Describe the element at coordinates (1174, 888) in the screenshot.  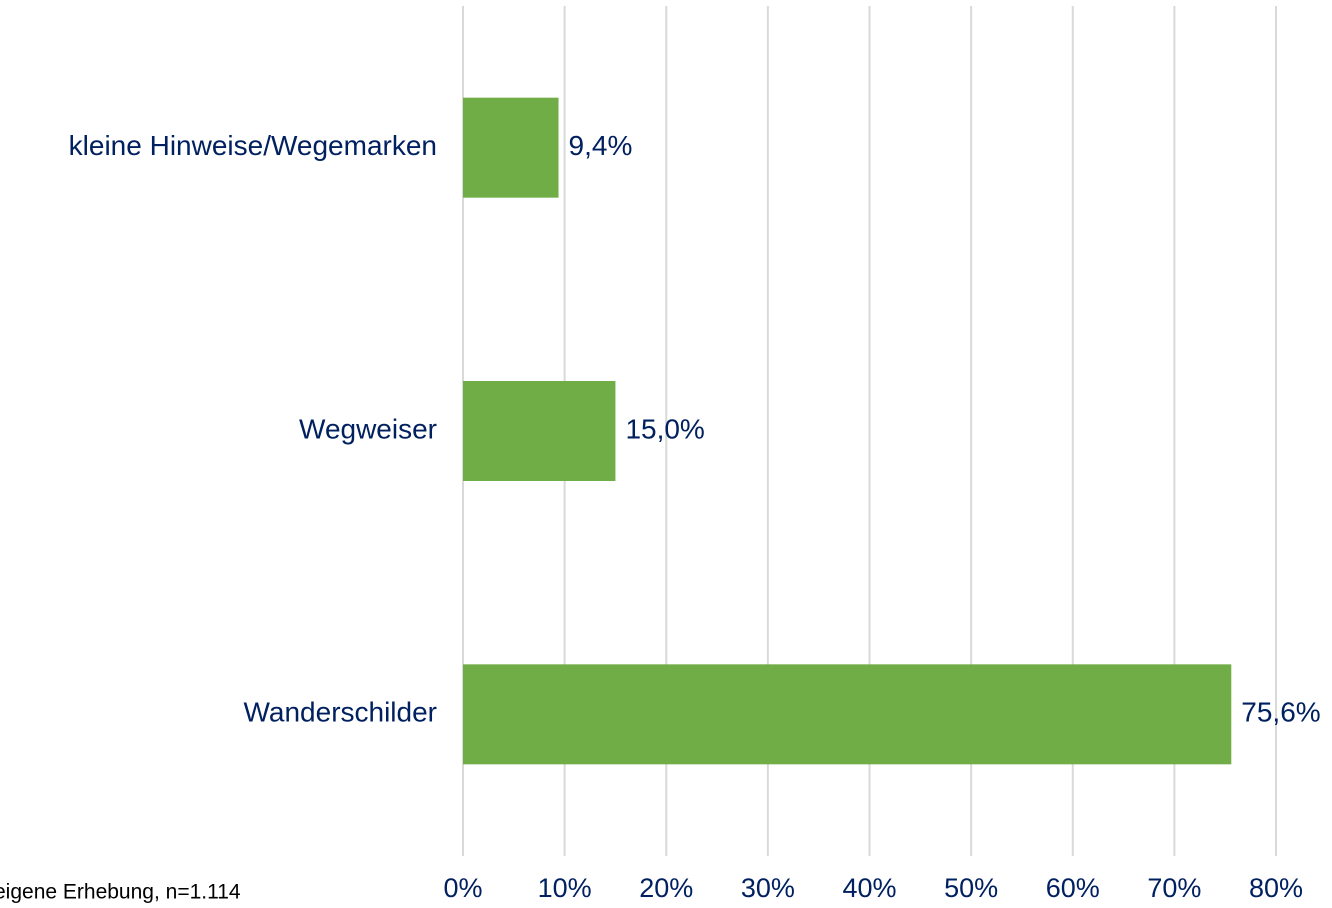
I see `x-tick-label: 70%` at that location.